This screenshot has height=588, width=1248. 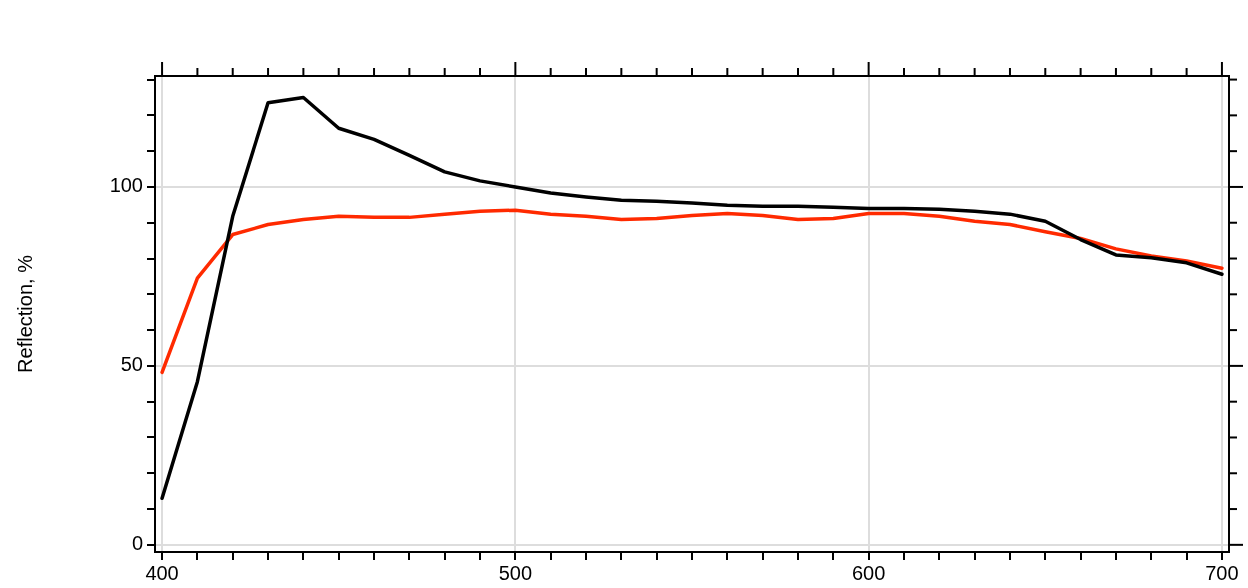 I want to click on x-tick-label: 700, so click(x=1222, y=572).